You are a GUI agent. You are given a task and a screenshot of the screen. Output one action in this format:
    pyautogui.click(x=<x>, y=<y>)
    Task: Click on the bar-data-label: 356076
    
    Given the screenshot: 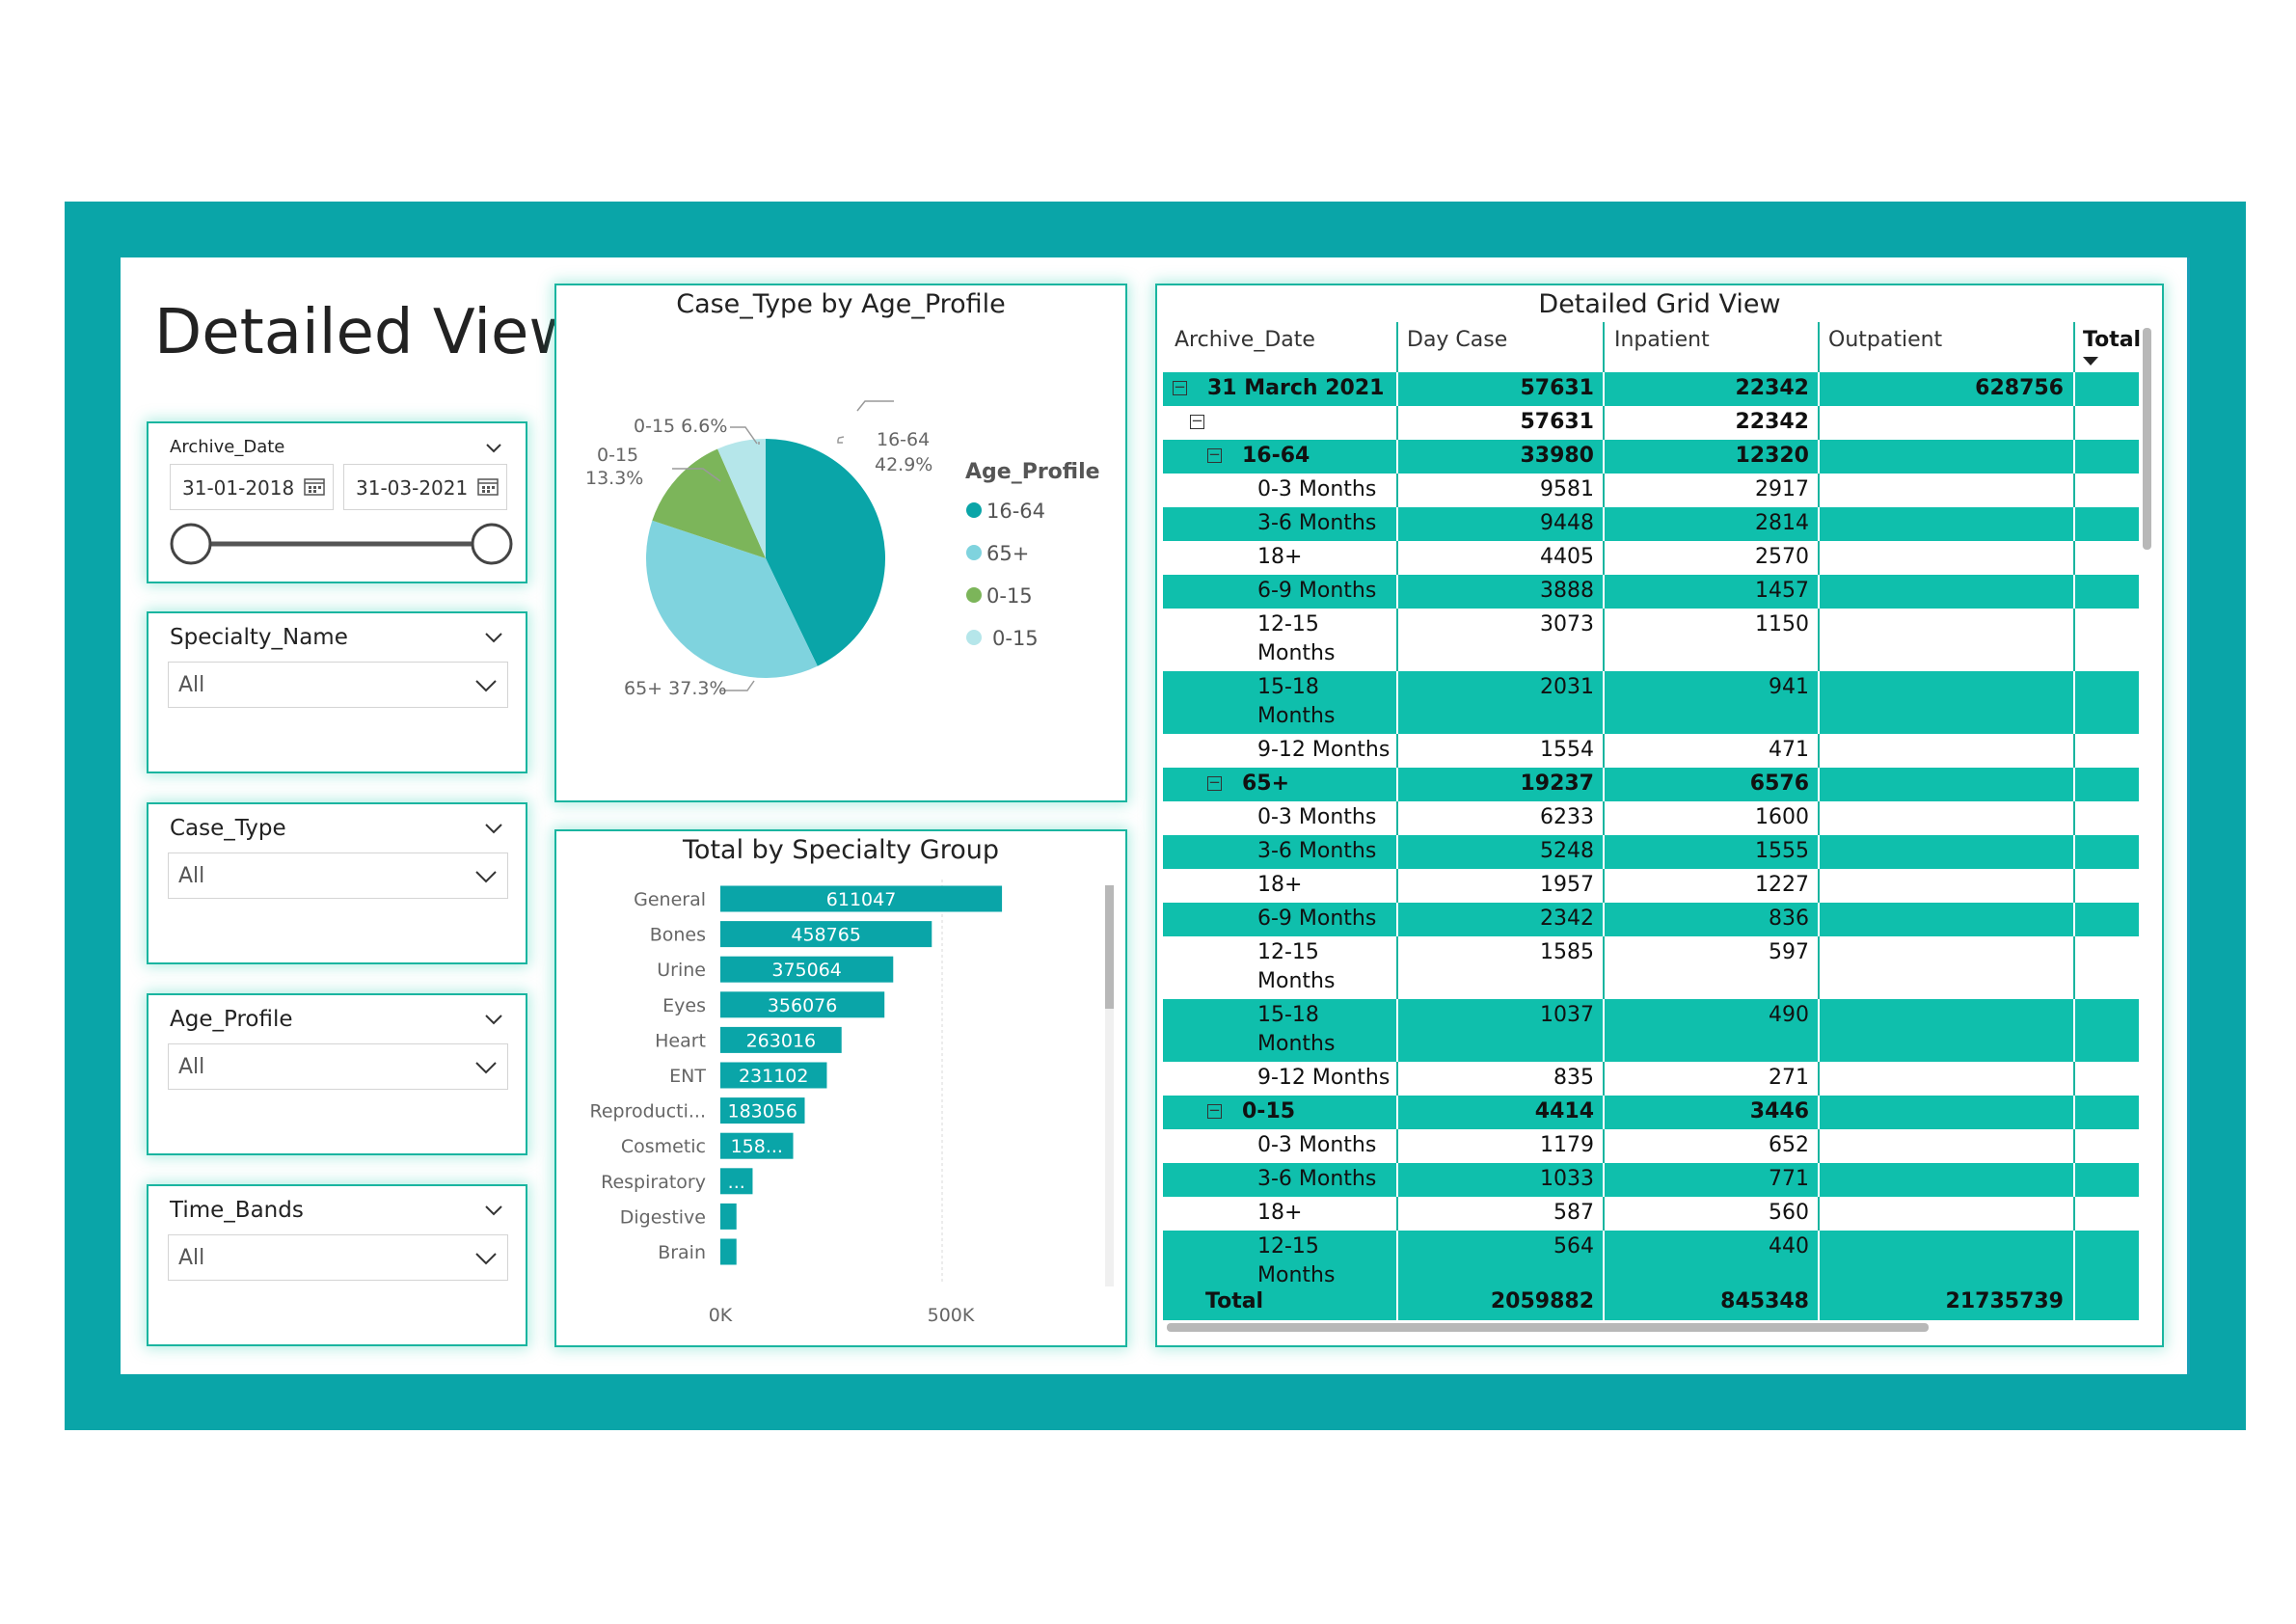 What is the action you would take?
    pyautogui.click(x=803, y=1005)
    